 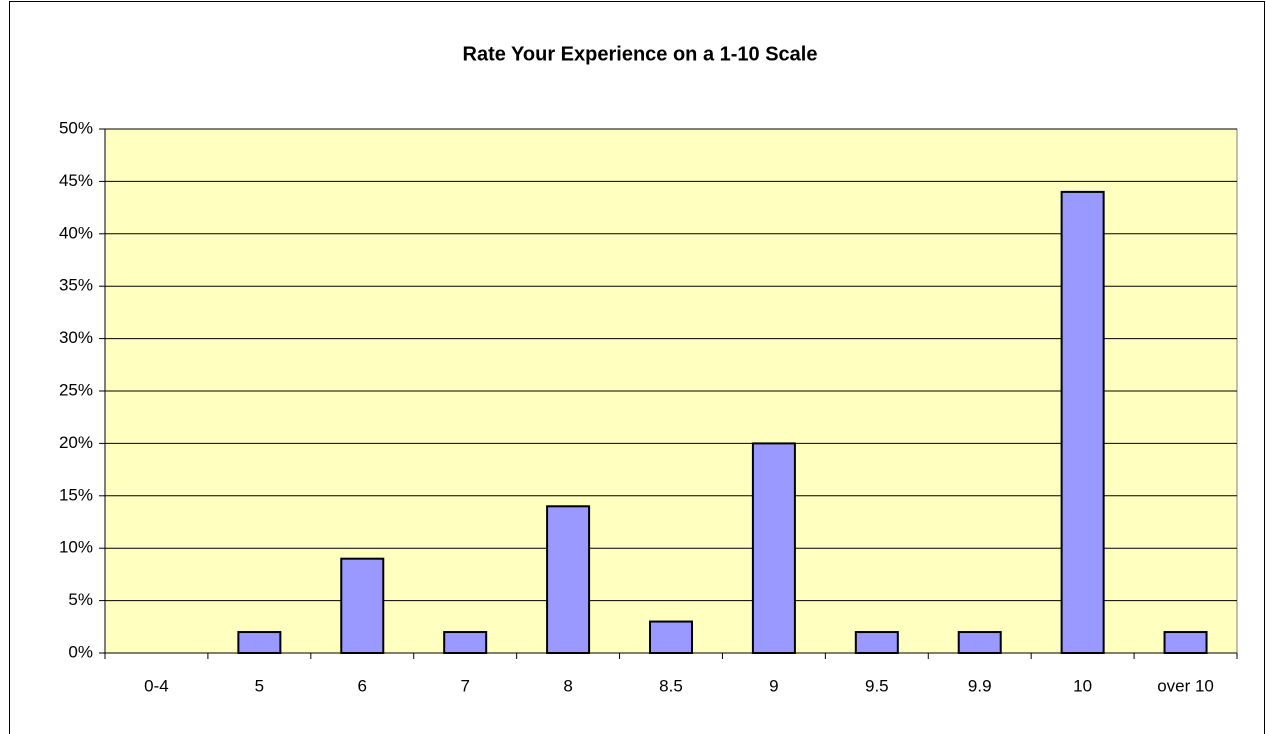 What do you see at coordinates (567, 685) in the screenshot?
I see `x-tick-label: 8` at bounding box center [567, 685].